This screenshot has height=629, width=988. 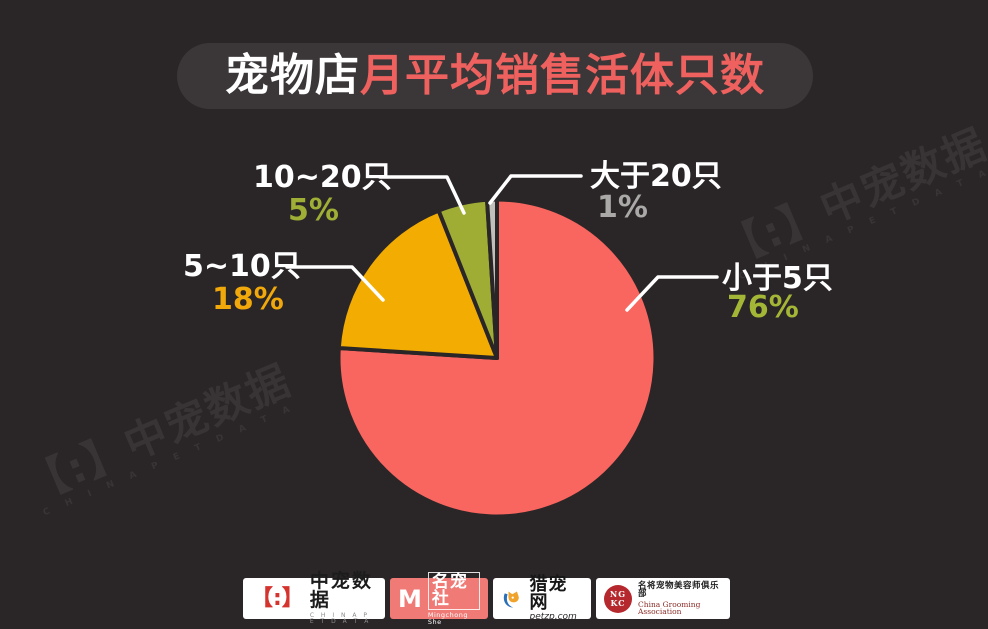 I want to click on leader-line-gt20, so click(x=535, y=189).